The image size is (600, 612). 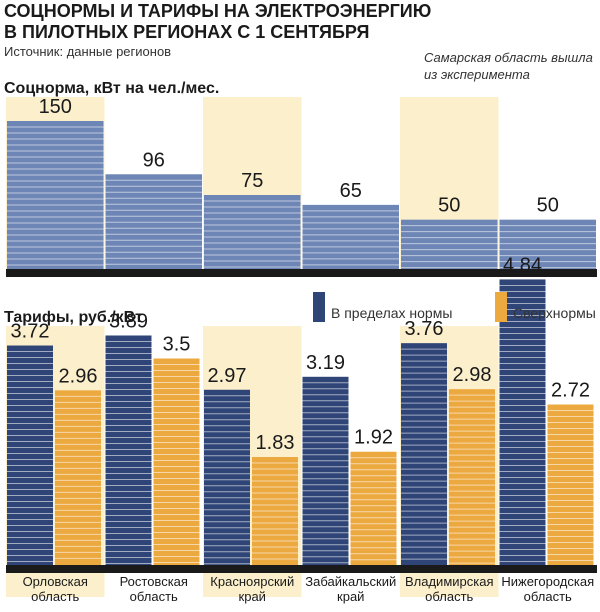 What do you see at coordinates (301, 273) in the screenshot?
I see `norm-baseline` at bounding box center [301, 273].